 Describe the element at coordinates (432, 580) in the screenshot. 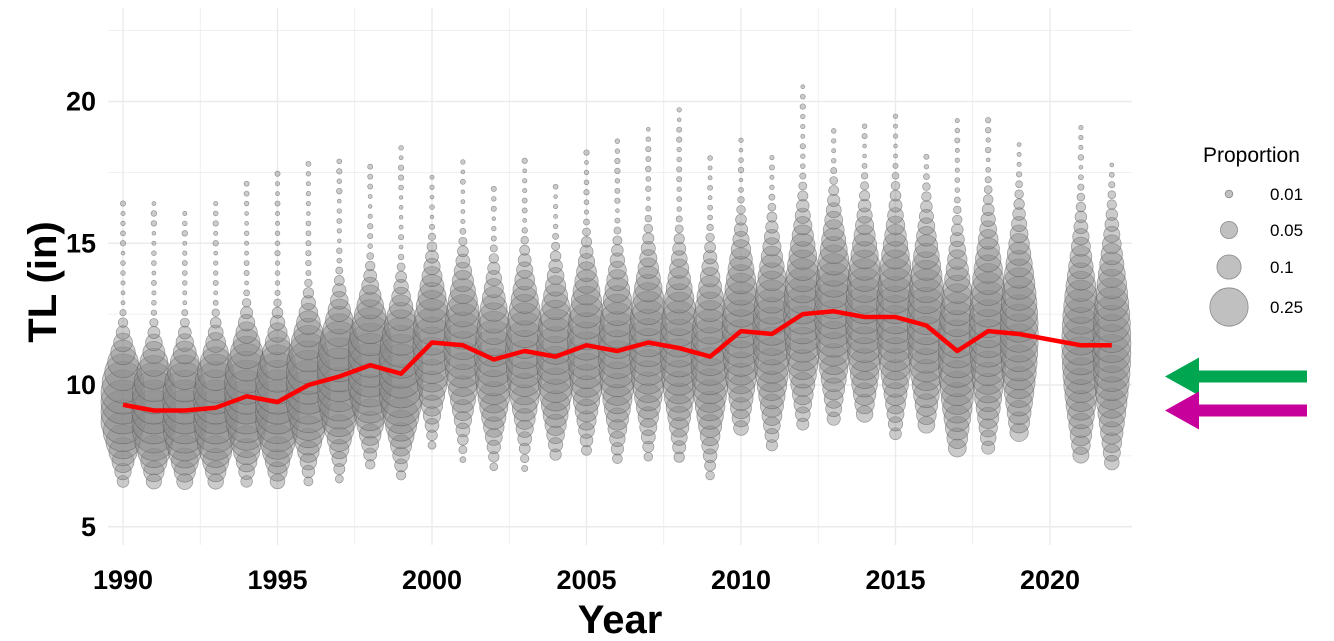

I see `x-tick-label: 2000` at that location.